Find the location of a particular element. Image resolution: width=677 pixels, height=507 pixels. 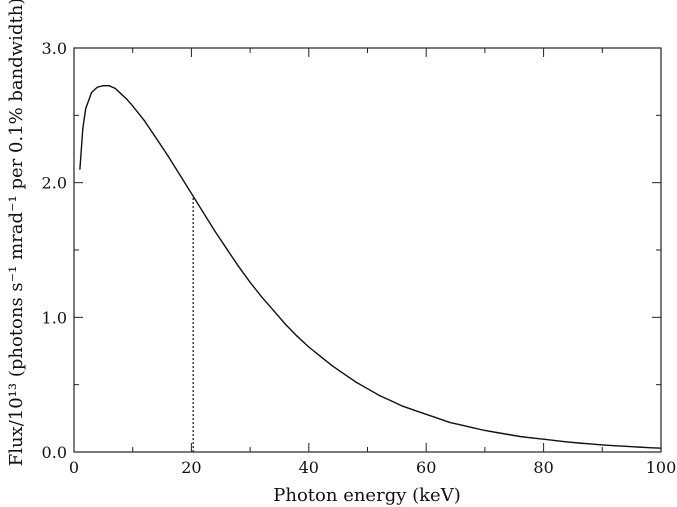

x-tick-label: 60 is located at coordinates (426, 467).